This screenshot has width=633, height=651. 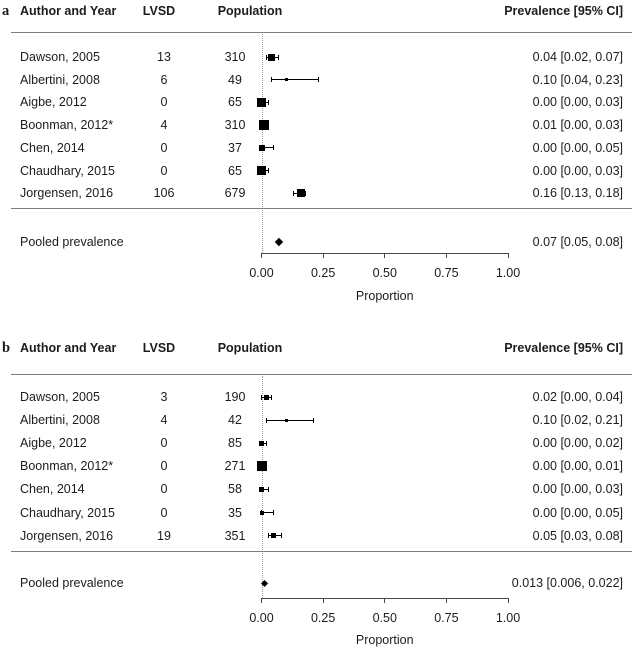 What do you see at coordinates (508, 617) in the screenshot?
I see `axis-tick-label: 1.00` at bounding box center [508, 617].